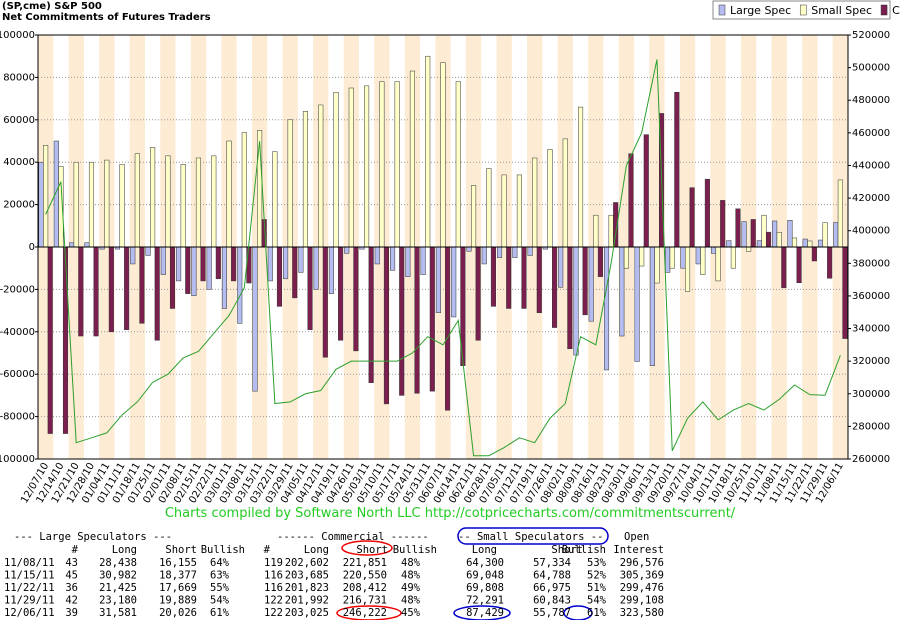 This screenshot has height=620, width=900. What do you see at coordinates (871, 426) in the screenshot?
I see `y2-tick-label: 280000` at bounding box center [871, 426].